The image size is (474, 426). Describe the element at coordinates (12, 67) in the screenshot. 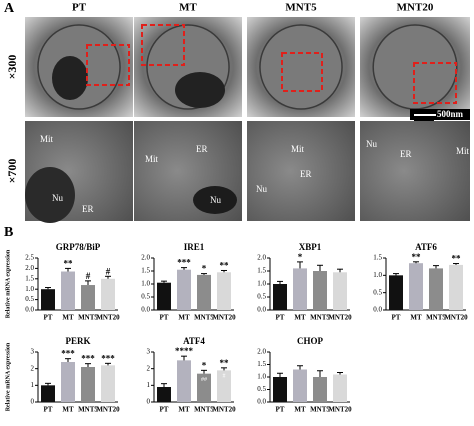

I see `row-label: ×300` at that location.